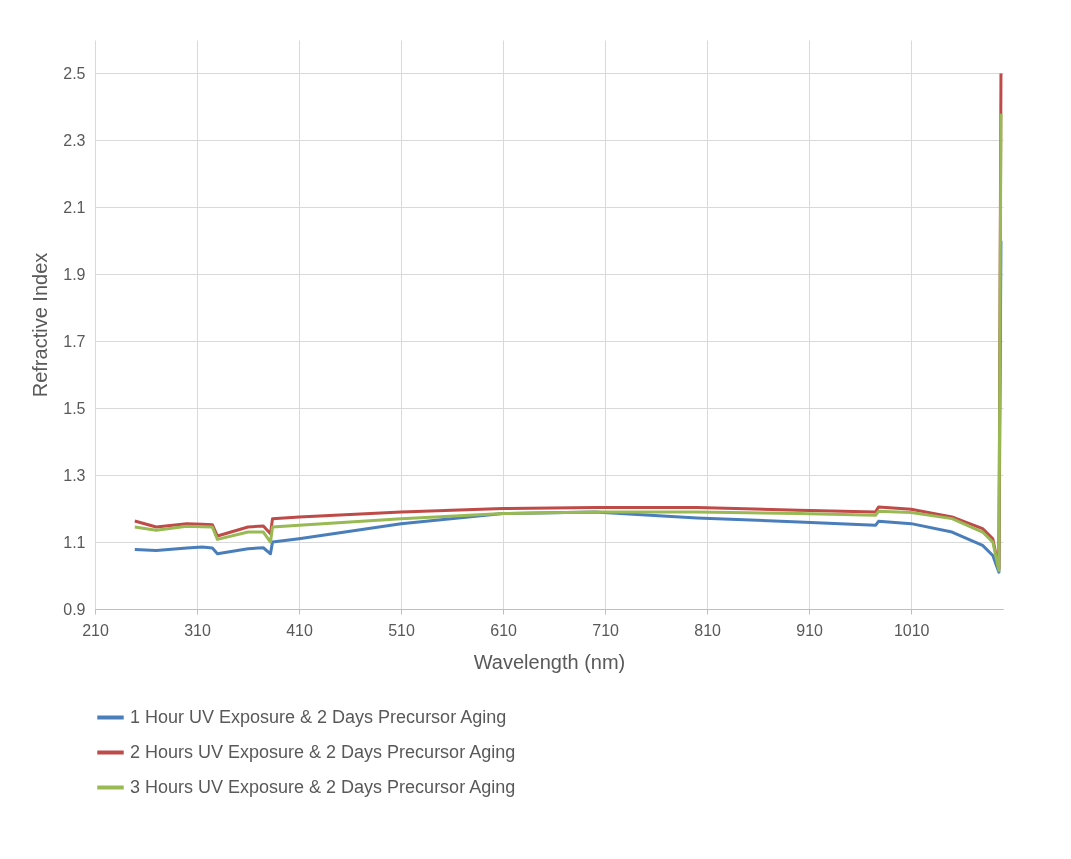 Image resolution: width=1071 pixels, height=859 pixels. I want to click on y-tick-label: 1.7, so click(74, 341).